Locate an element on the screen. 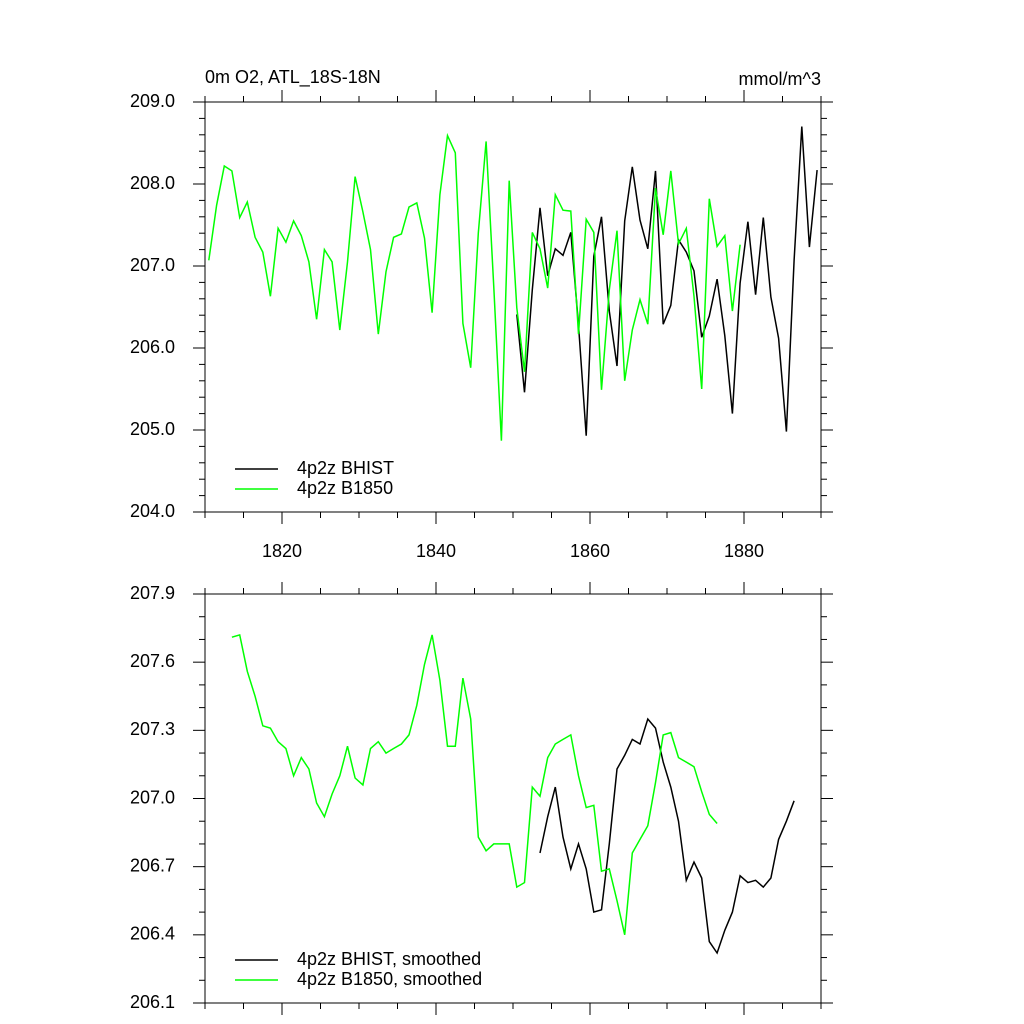  y-tick-label: 204.0 is located at coordinates (152, 511).